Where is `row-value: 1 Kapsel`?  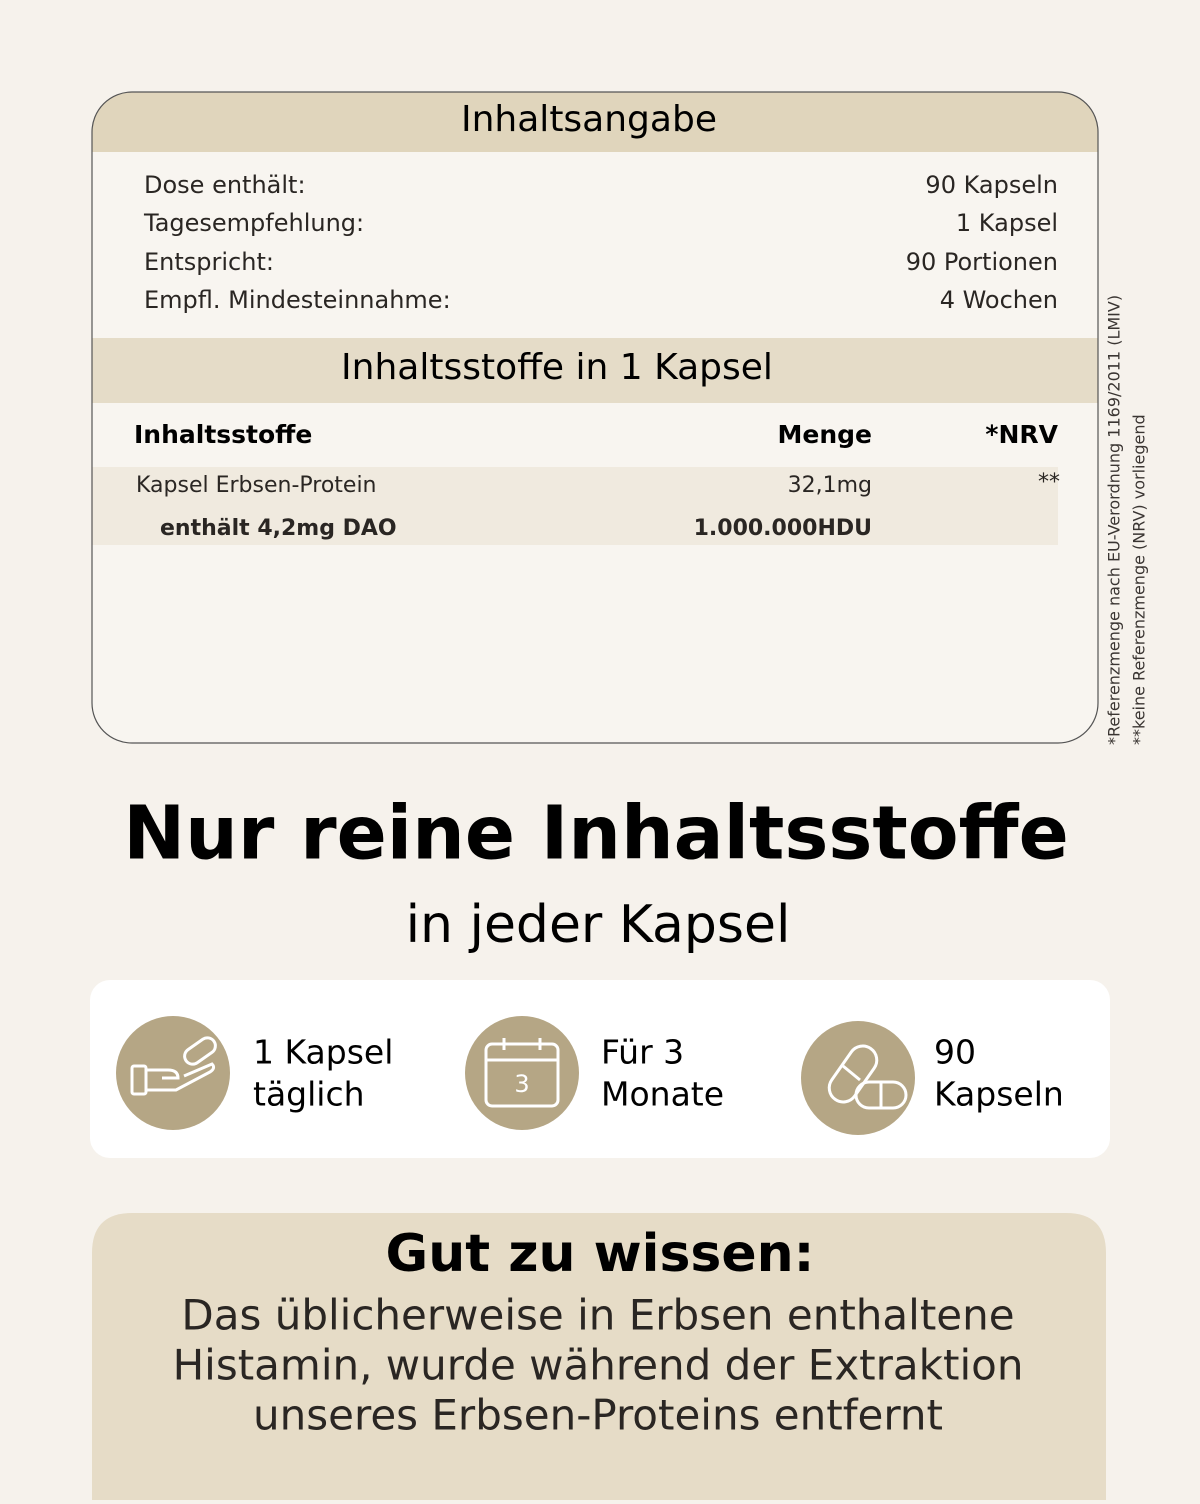 row-value: 1 Kapsel is located at coordinates (1007, 223).